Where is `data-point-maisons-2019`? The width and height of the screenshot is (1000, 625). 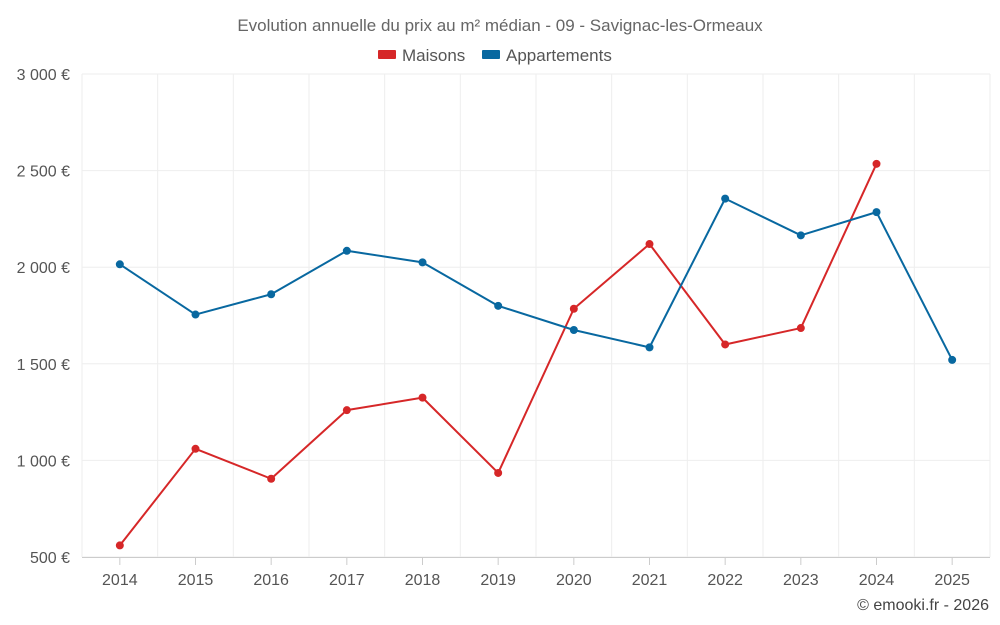 data-point-maisons-2019 is located at coordinates (498, 472).